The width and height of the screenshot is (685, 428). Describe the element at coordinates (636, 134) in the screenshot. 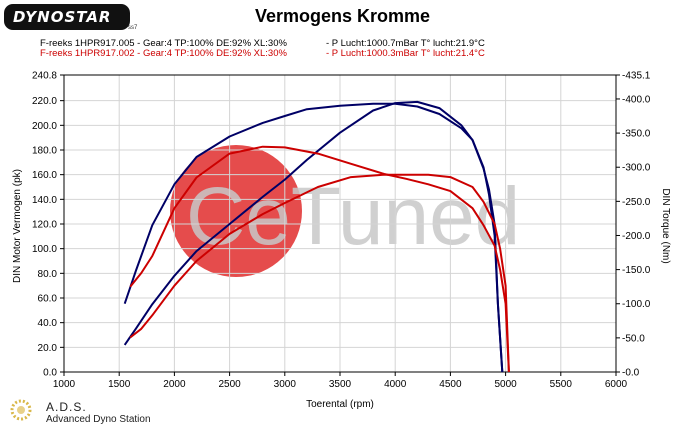

I see `y2-tick-label: -350.0` at that location.